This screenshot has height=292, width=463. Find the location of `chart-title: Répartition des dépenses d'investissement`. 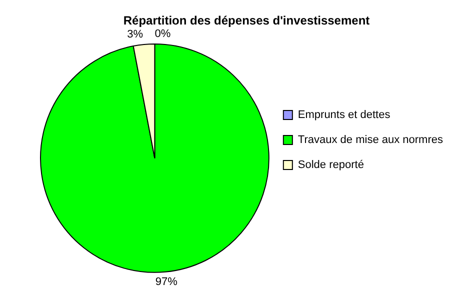

chart-title: Répartition des dépenses d'investissement is located at coordinates (246, 21).